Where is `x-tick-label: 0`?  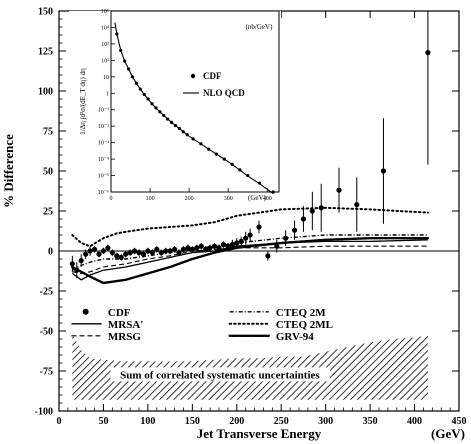
x-tick-label: 0 is located at coordinates (59, 421).